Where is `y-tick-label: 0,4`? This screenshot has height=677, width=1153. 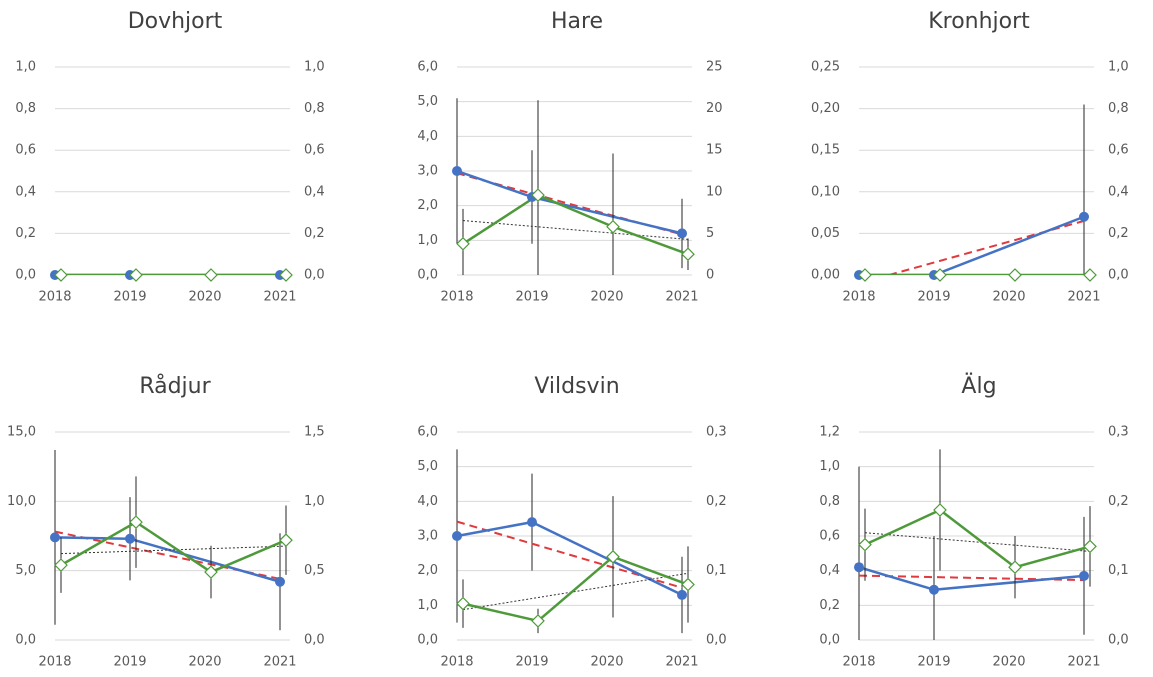 y-tick-label: 0,4 is located at coordinates (25, 191).